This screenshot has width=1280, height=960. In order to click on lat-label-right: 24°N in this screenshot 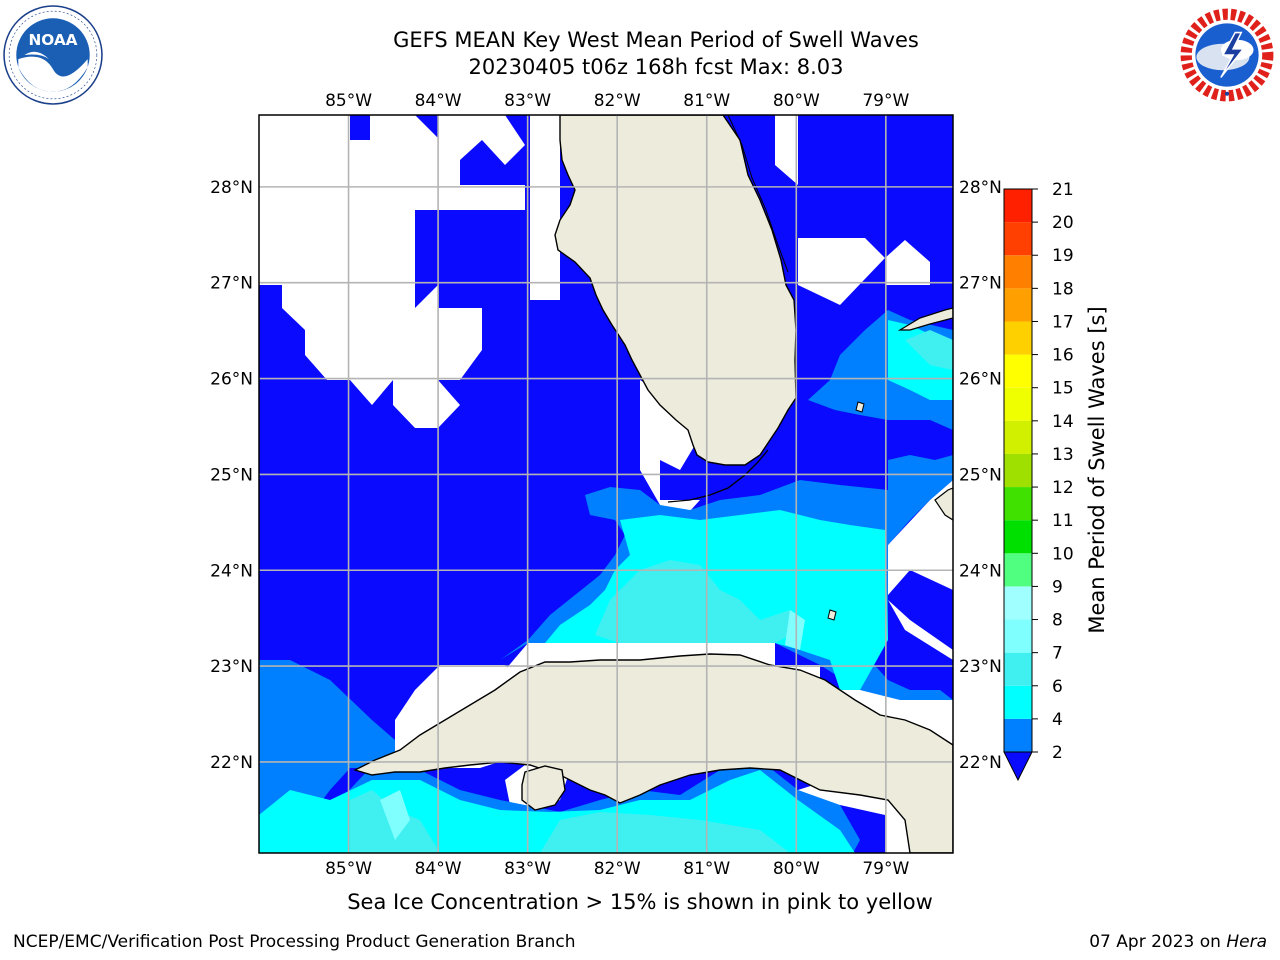, I will do `click(980, 571)`.